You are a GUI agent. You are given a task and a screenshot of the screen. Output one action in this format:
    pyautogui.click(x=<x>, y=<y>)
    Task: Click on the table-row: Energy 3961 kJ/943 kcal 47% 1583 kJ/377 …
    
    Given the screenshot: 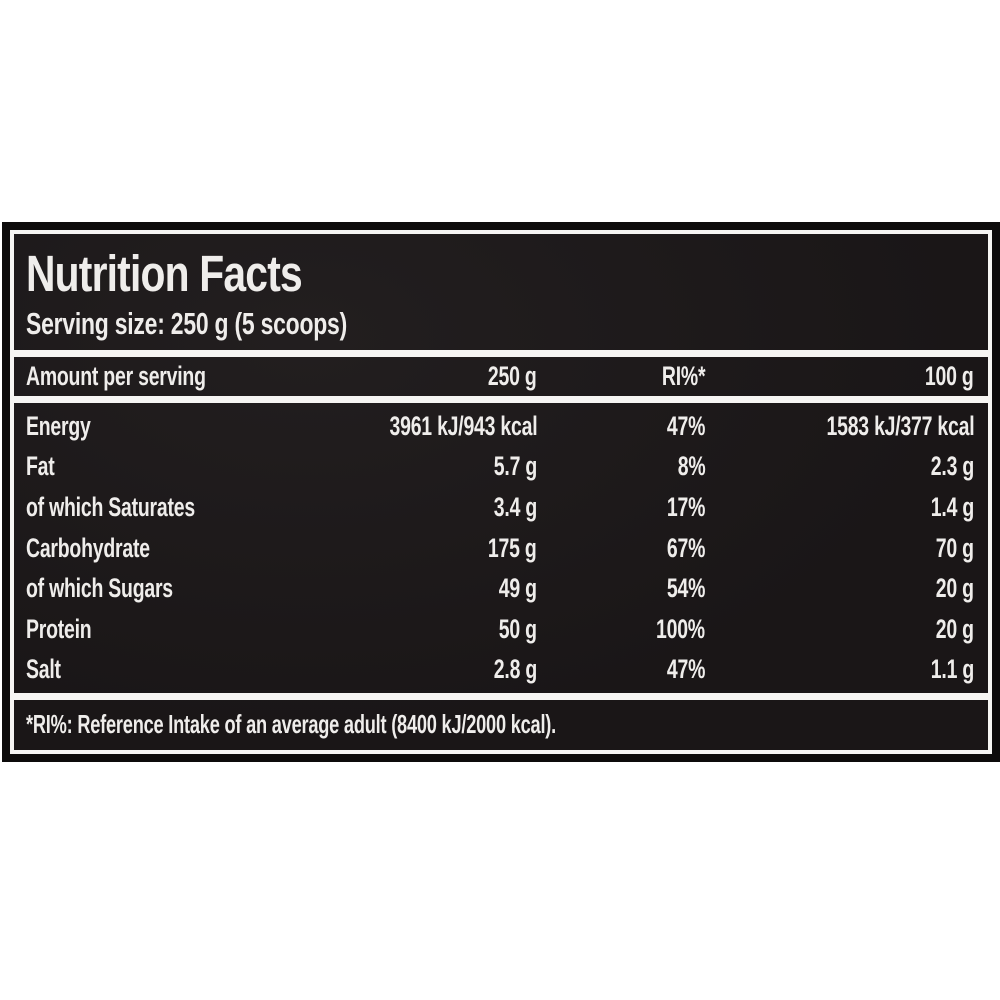 What is the action you would take?
    pyautogui.click(x=500, y=426)
    